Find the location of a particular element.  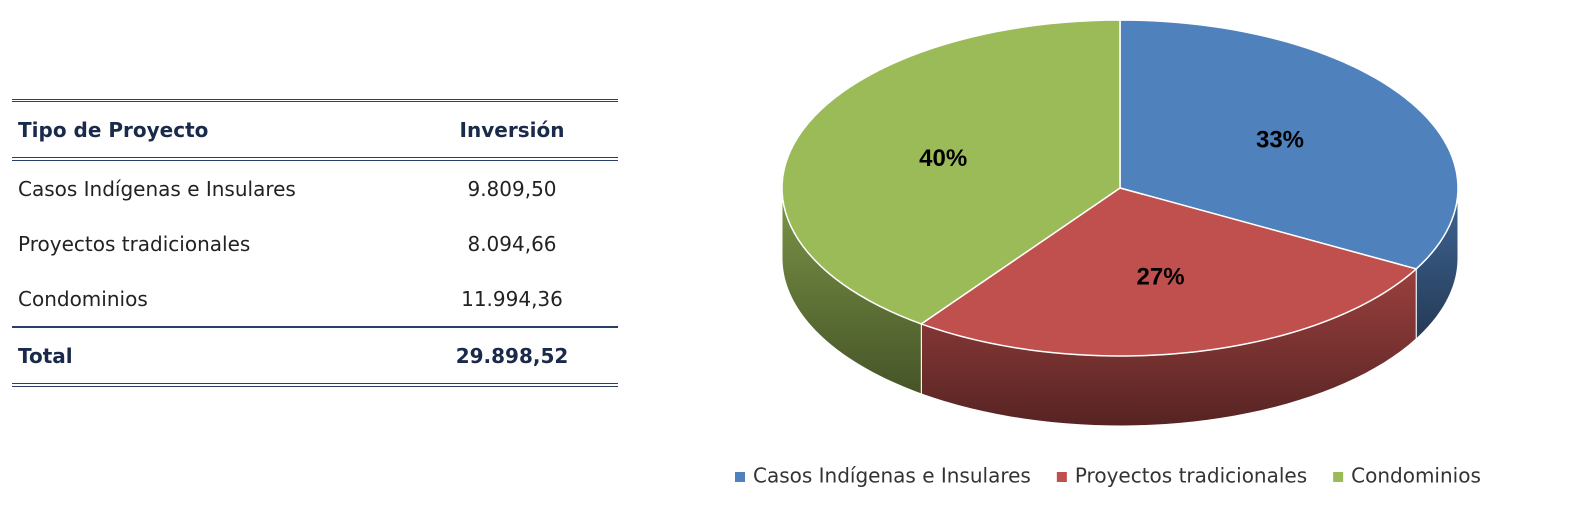

data-label: 27% is located at coordinates (1161, 277).